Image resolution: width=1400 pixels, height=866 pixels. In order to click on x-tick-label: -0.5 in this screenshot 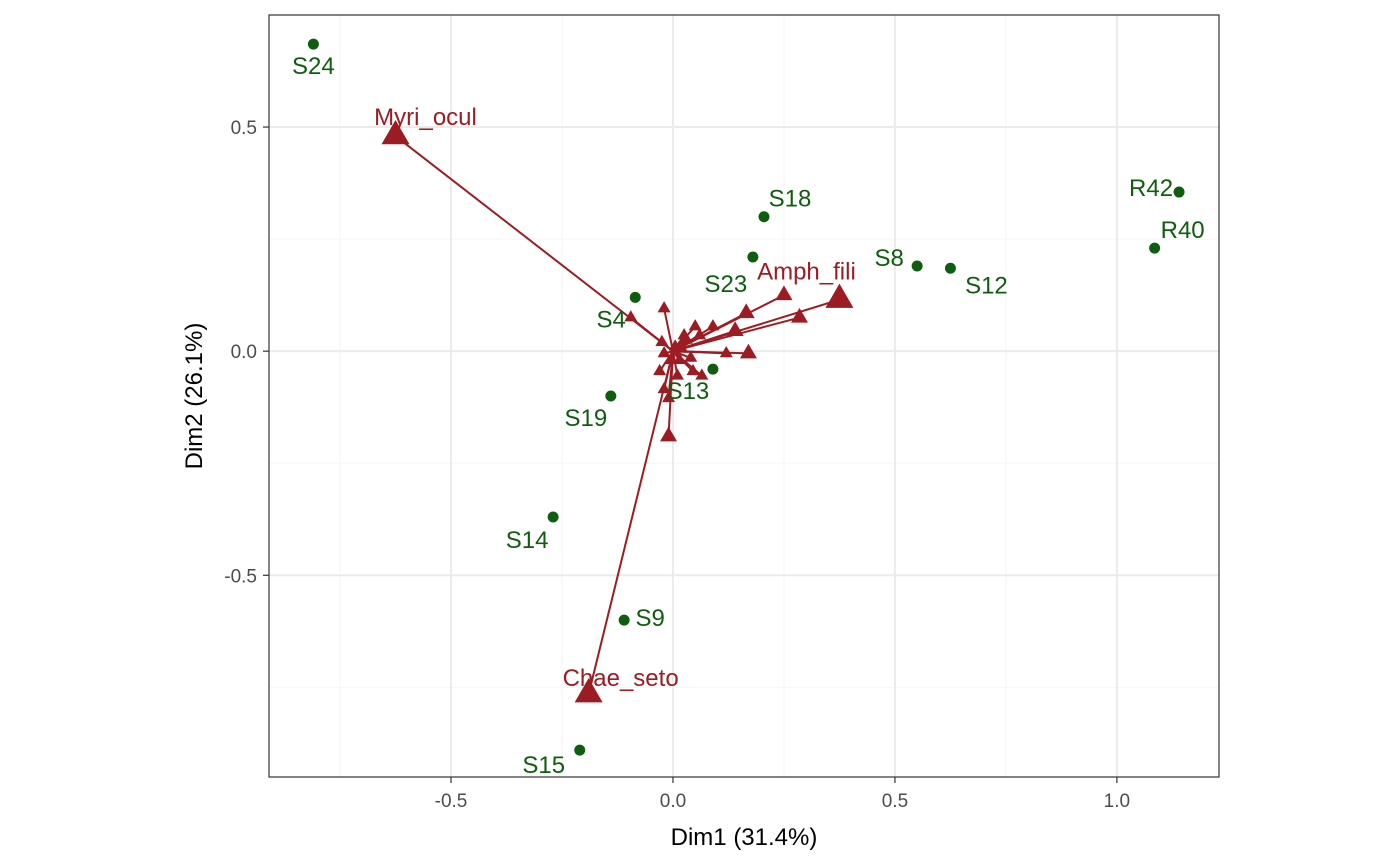, I will do `click(451, 801)`.